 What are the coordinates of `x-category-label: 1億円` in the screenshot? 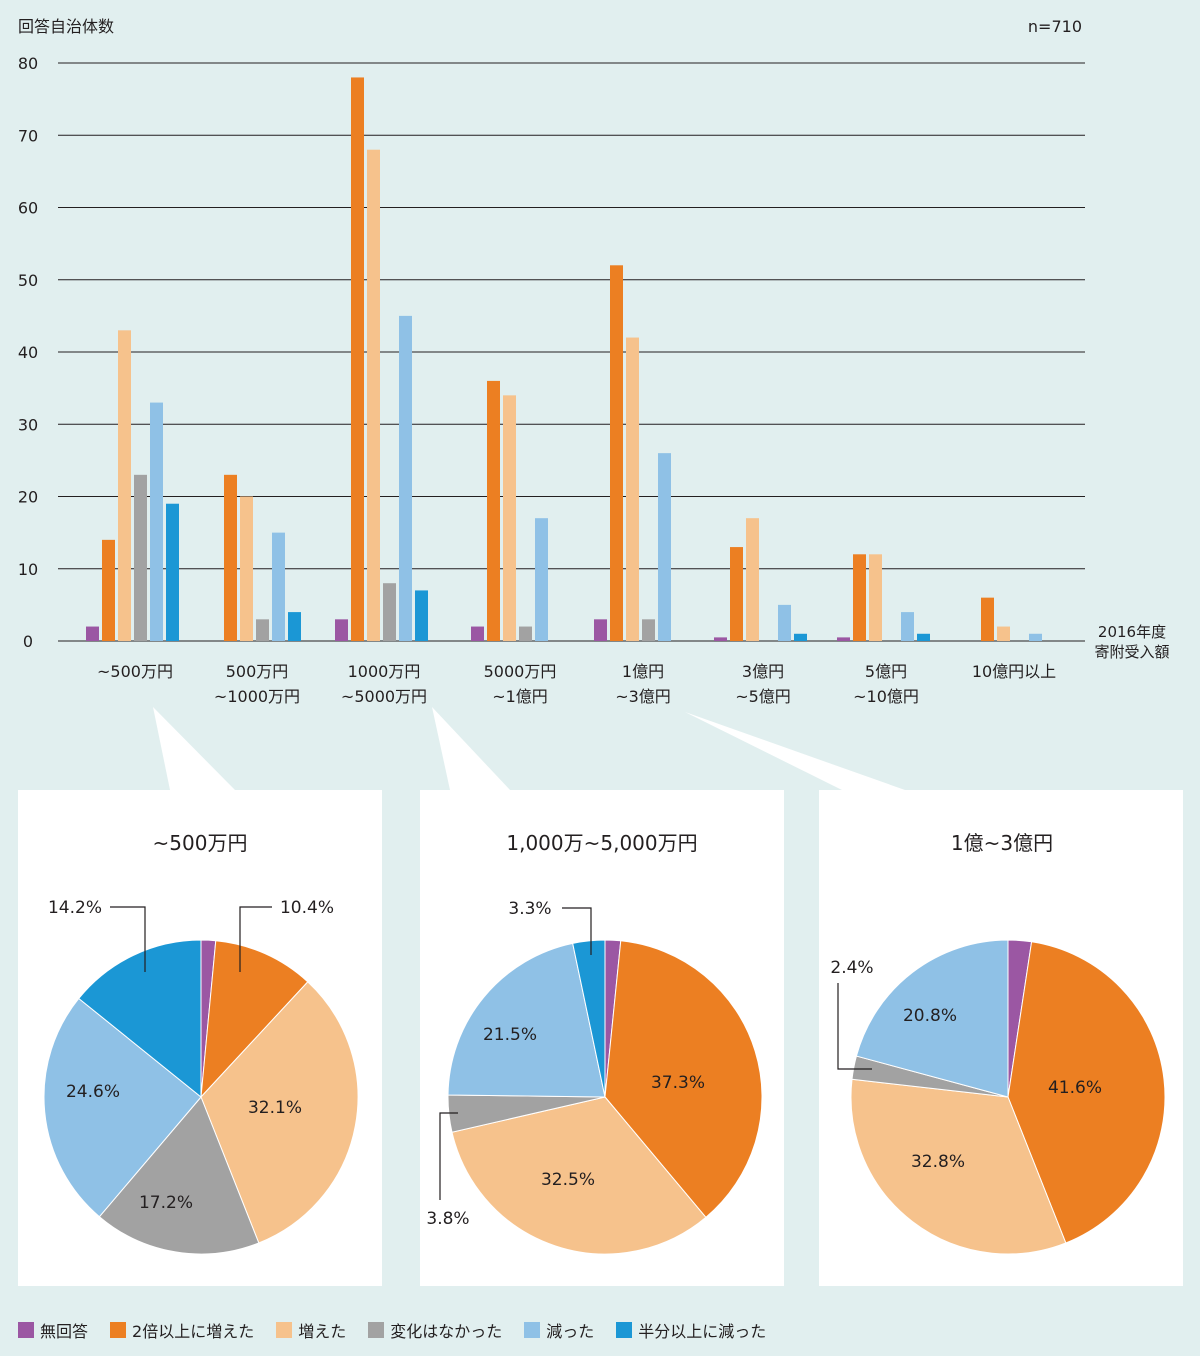 It's located at (643, 671).